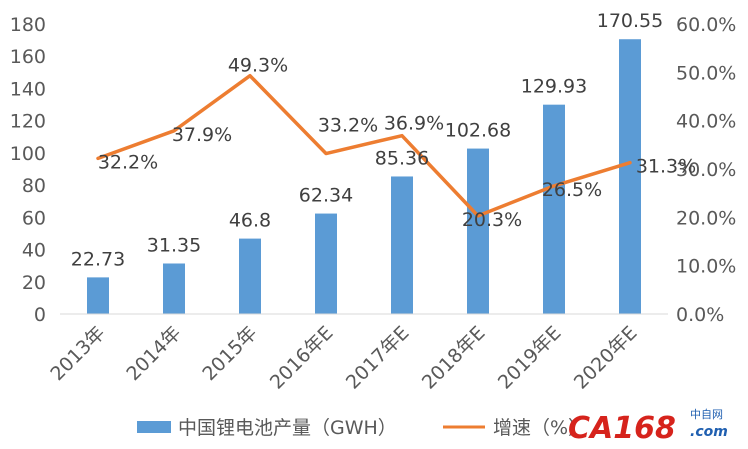 This screenshot has height=449, width=748. Describe the element at coordinates (34, 283) in the screenshot. I see `y-left-tick: 20` at that location.